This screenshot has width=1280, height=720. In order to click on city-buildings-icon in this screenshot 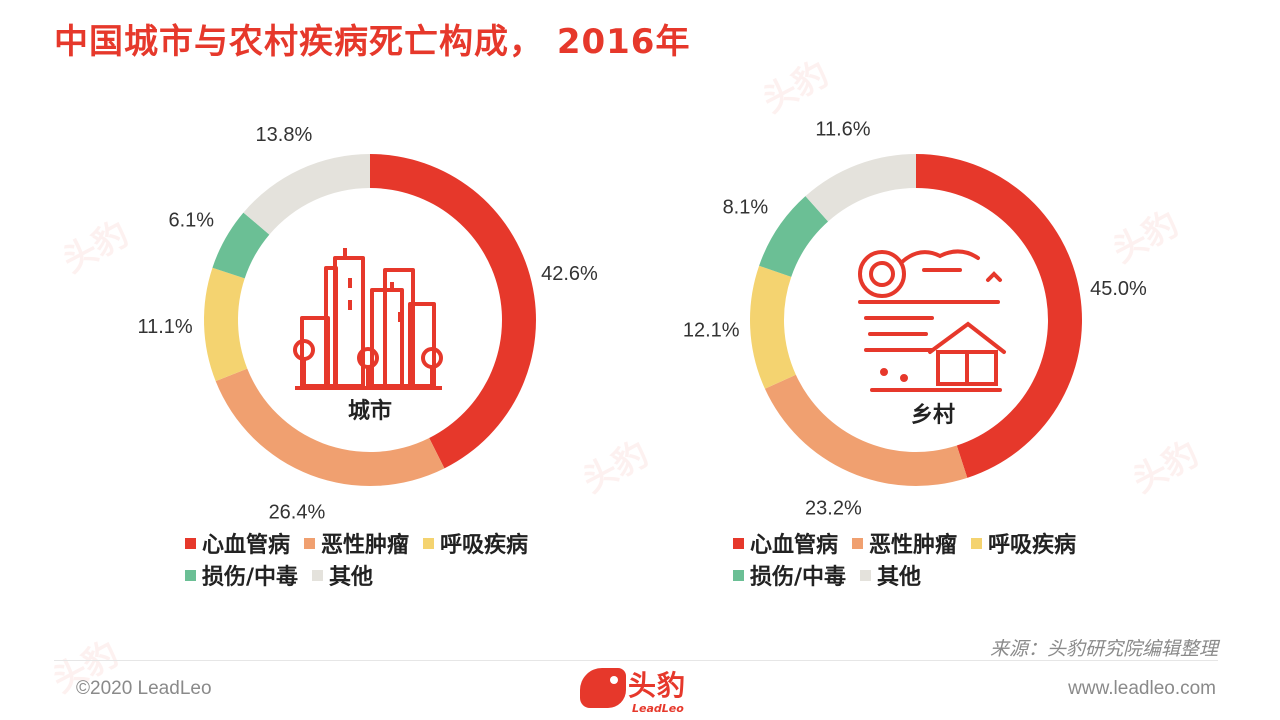, I will do `click(368, 319)`.